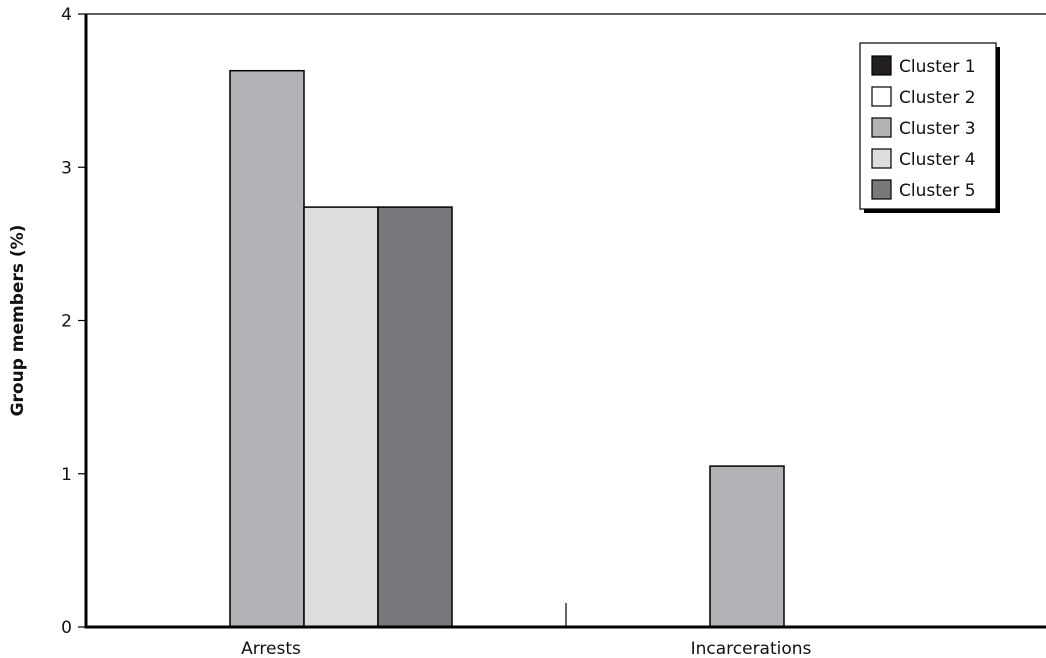 The image size is (1046, 658). I want to click on y-axis-title: Group members (%), so click(18, 321).